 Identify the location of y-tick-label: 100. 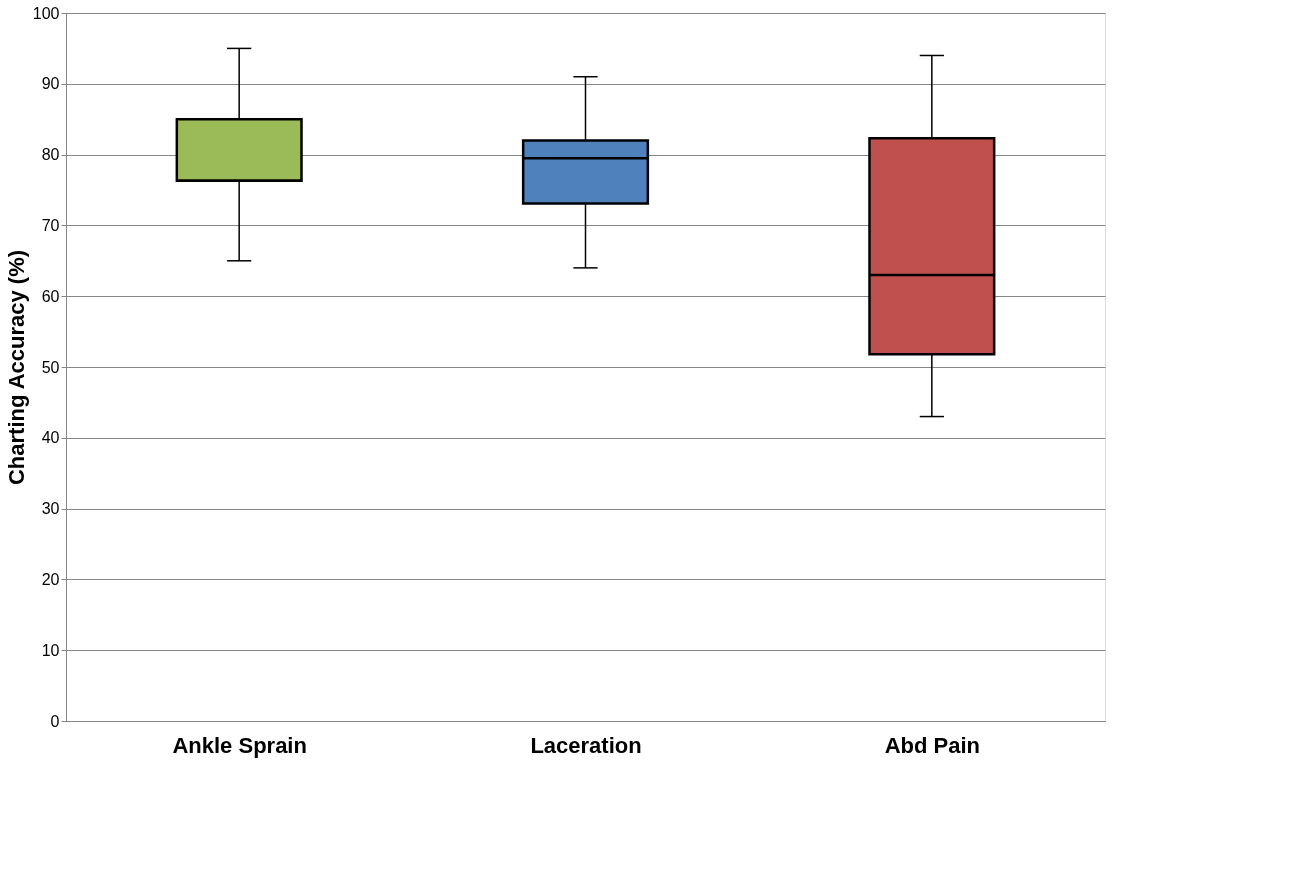
(46, 13).